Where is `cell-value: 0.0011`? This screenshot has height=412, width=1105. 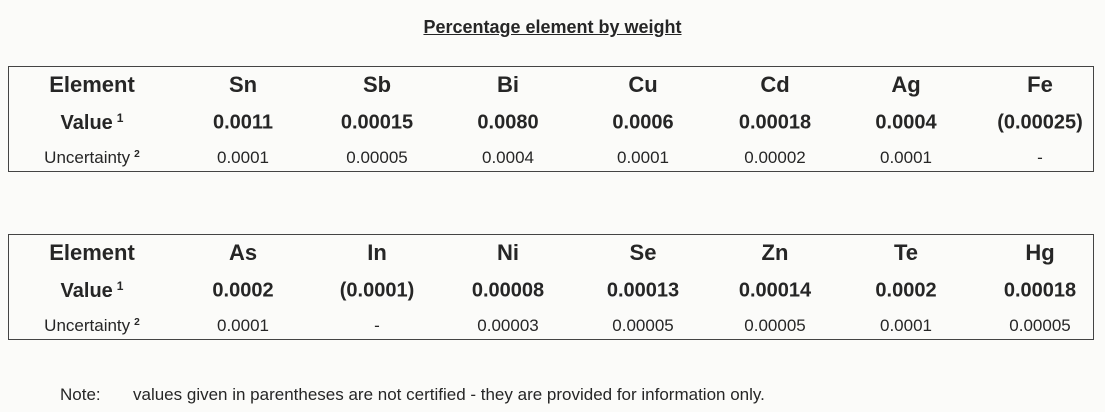 cell-value: 0.0011 is located at coordinates (243, 122).